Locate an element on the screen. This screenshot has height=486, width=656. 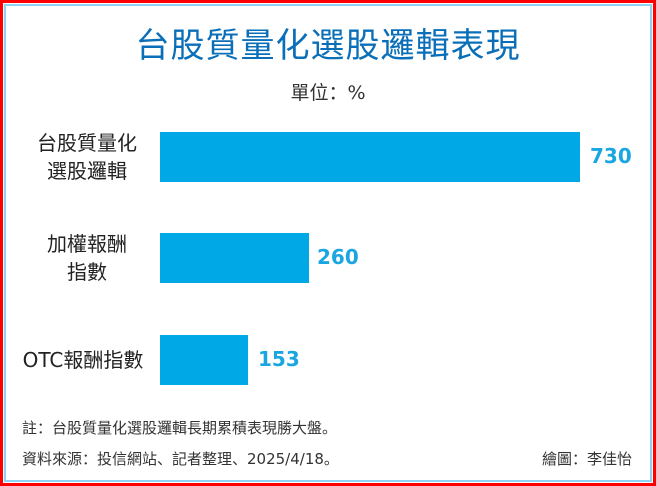
category-label-line: 指數 is located at coordinates (87, 272).